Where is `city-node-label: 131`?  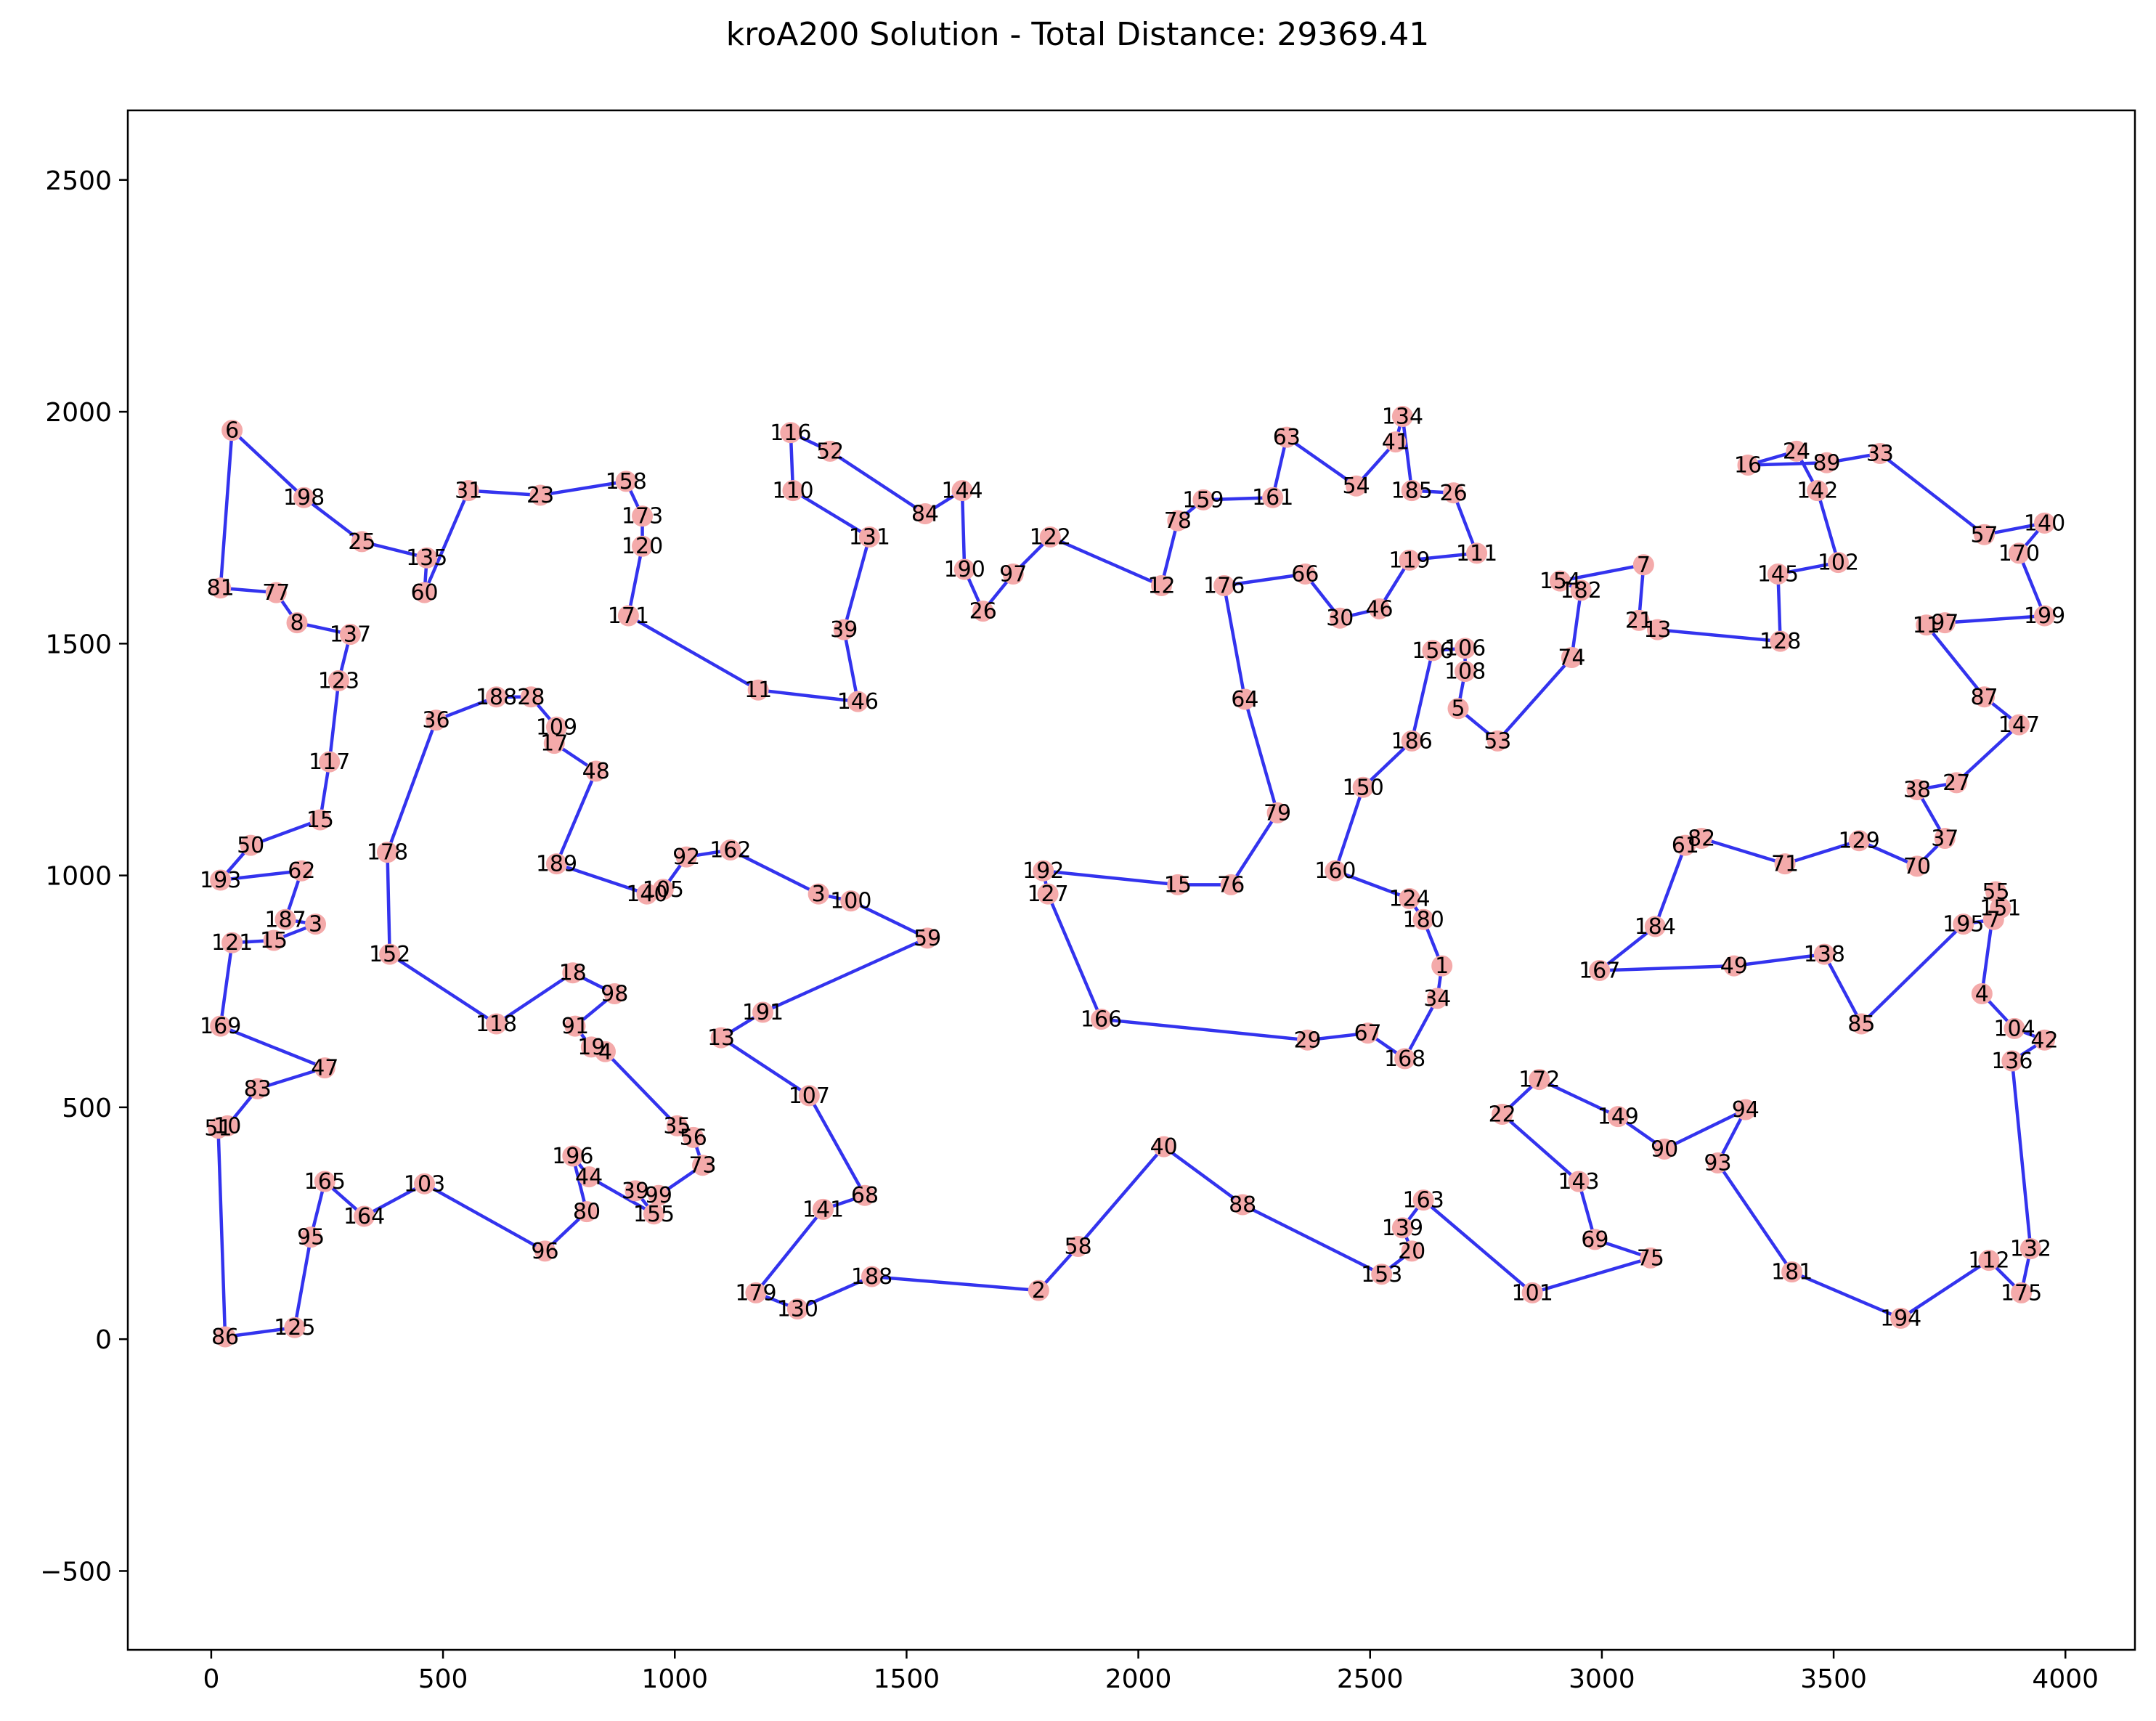 city-node-label: 131 is located at coordinates (869, 537).